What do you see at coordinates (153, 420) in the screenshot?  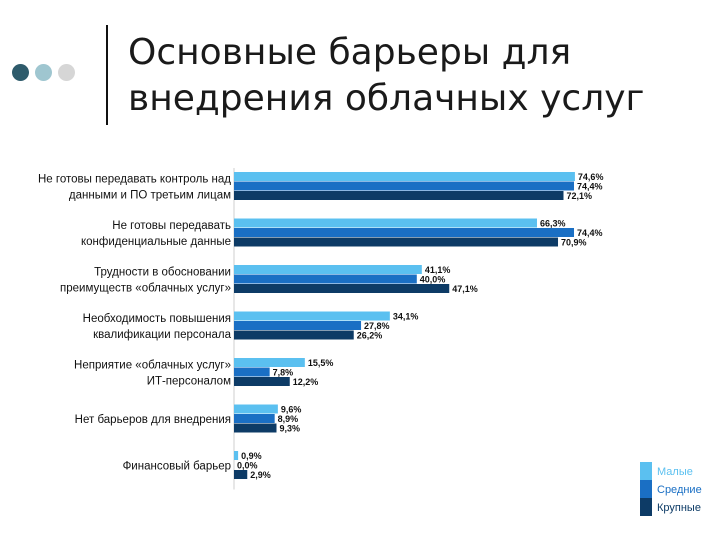 I see `category-label: Нет барьеров для внедрения` at bounding box center [153, 420].